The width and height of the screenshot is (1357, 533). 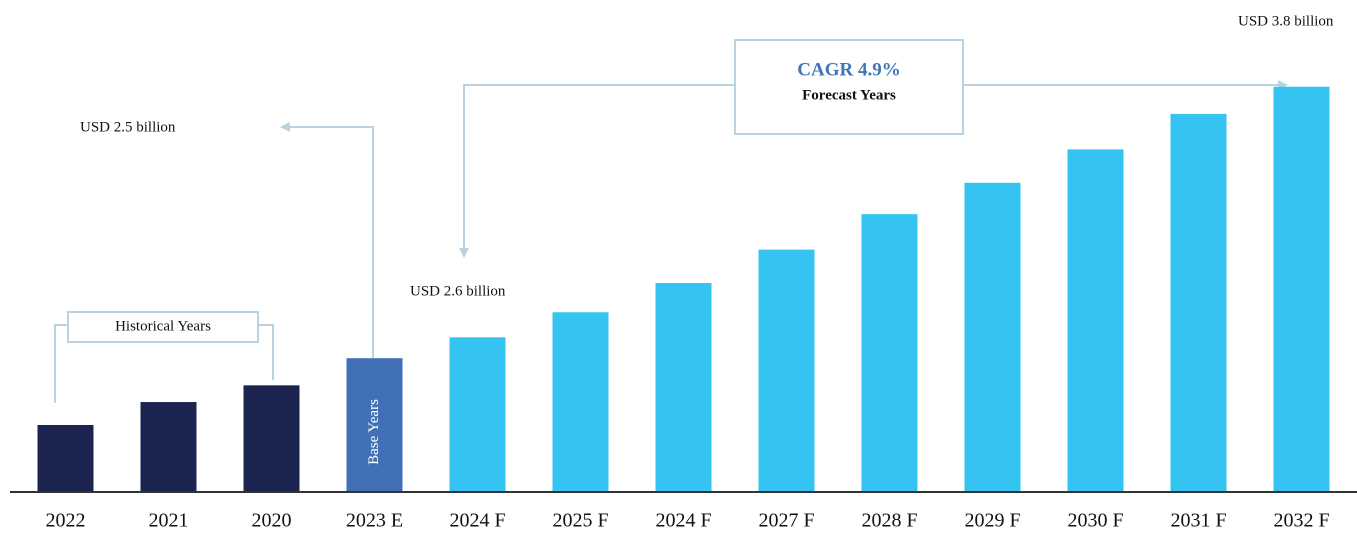 I want to click on x-tick-label: 2027 F, so click(x=786, y=521).